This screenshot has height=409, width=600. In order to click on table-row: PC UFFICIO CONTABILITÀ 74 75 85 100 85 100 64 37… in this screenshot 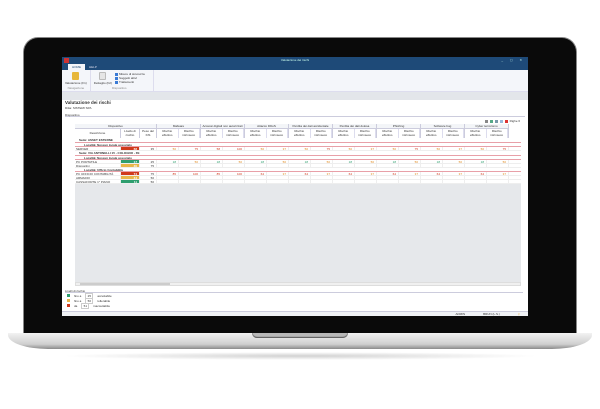, I will do `click(298, 174)`.